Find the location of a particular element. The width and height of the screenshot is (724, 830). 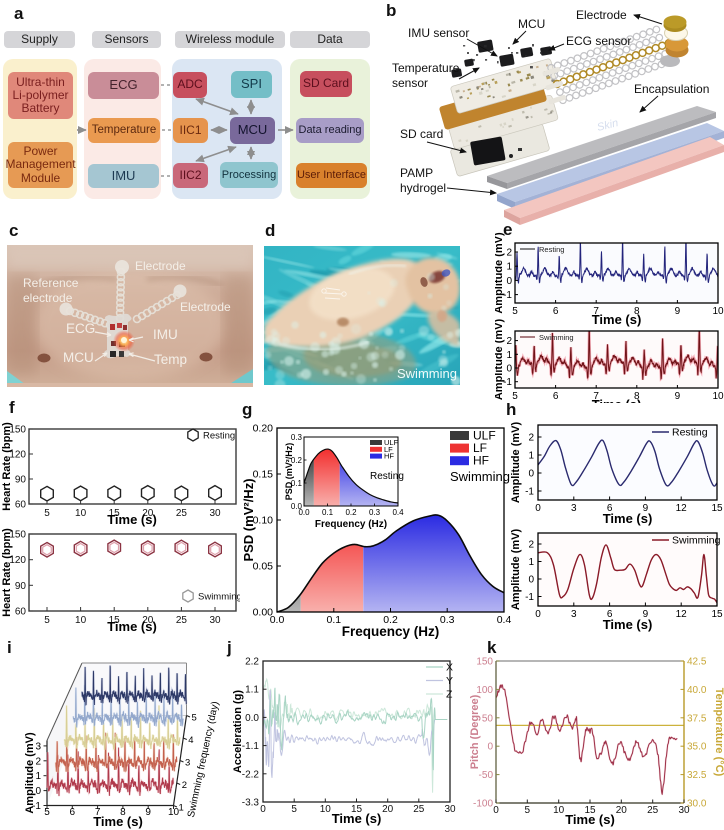

svg-text: 0.20 is located at coordinates (263, 429).